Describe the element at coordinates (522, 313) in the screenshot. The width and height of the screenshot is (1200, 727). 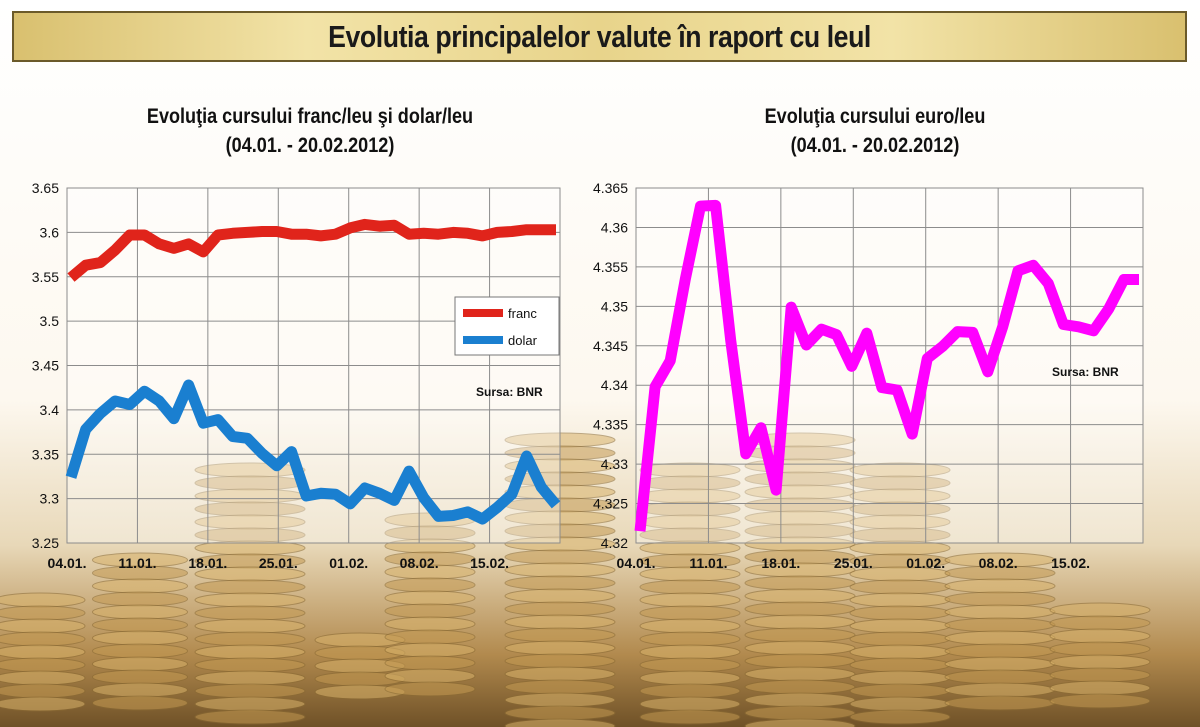
I see `legend-franc-label: franc` at that location.